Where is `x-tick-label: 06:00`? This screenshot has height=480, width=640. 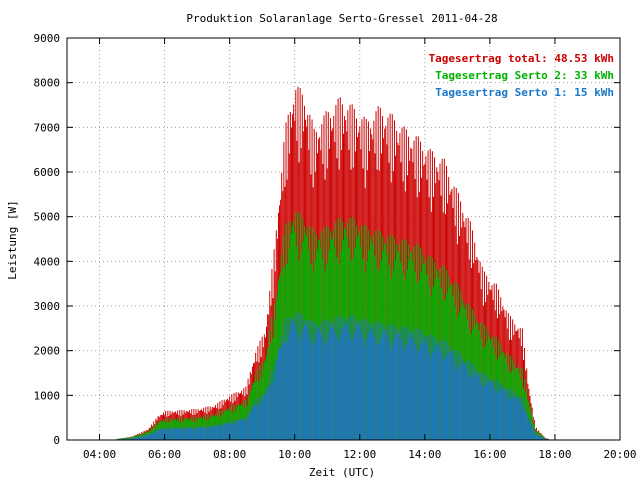 x-tick-label: 06:00 is located at coordinates (164, 454).